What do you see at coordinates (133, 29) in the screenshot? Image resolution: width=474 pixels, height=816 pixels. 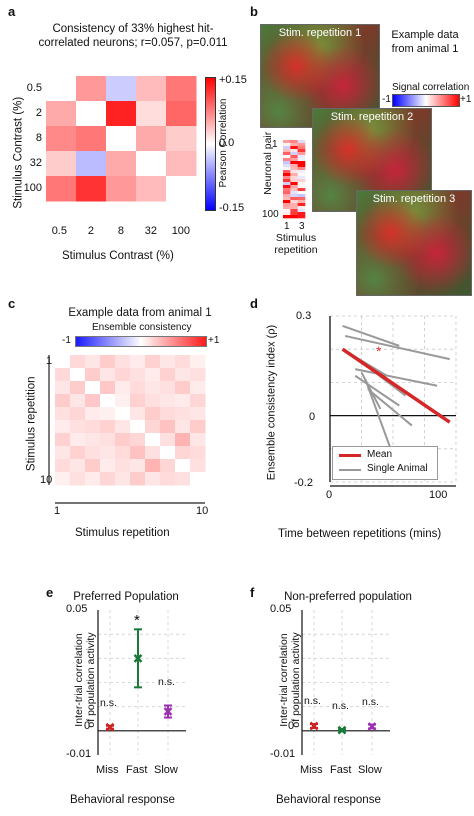 I see `panel-a-title-line1: Consistency of 33% highest hit-` at bounding box center [133, 29].